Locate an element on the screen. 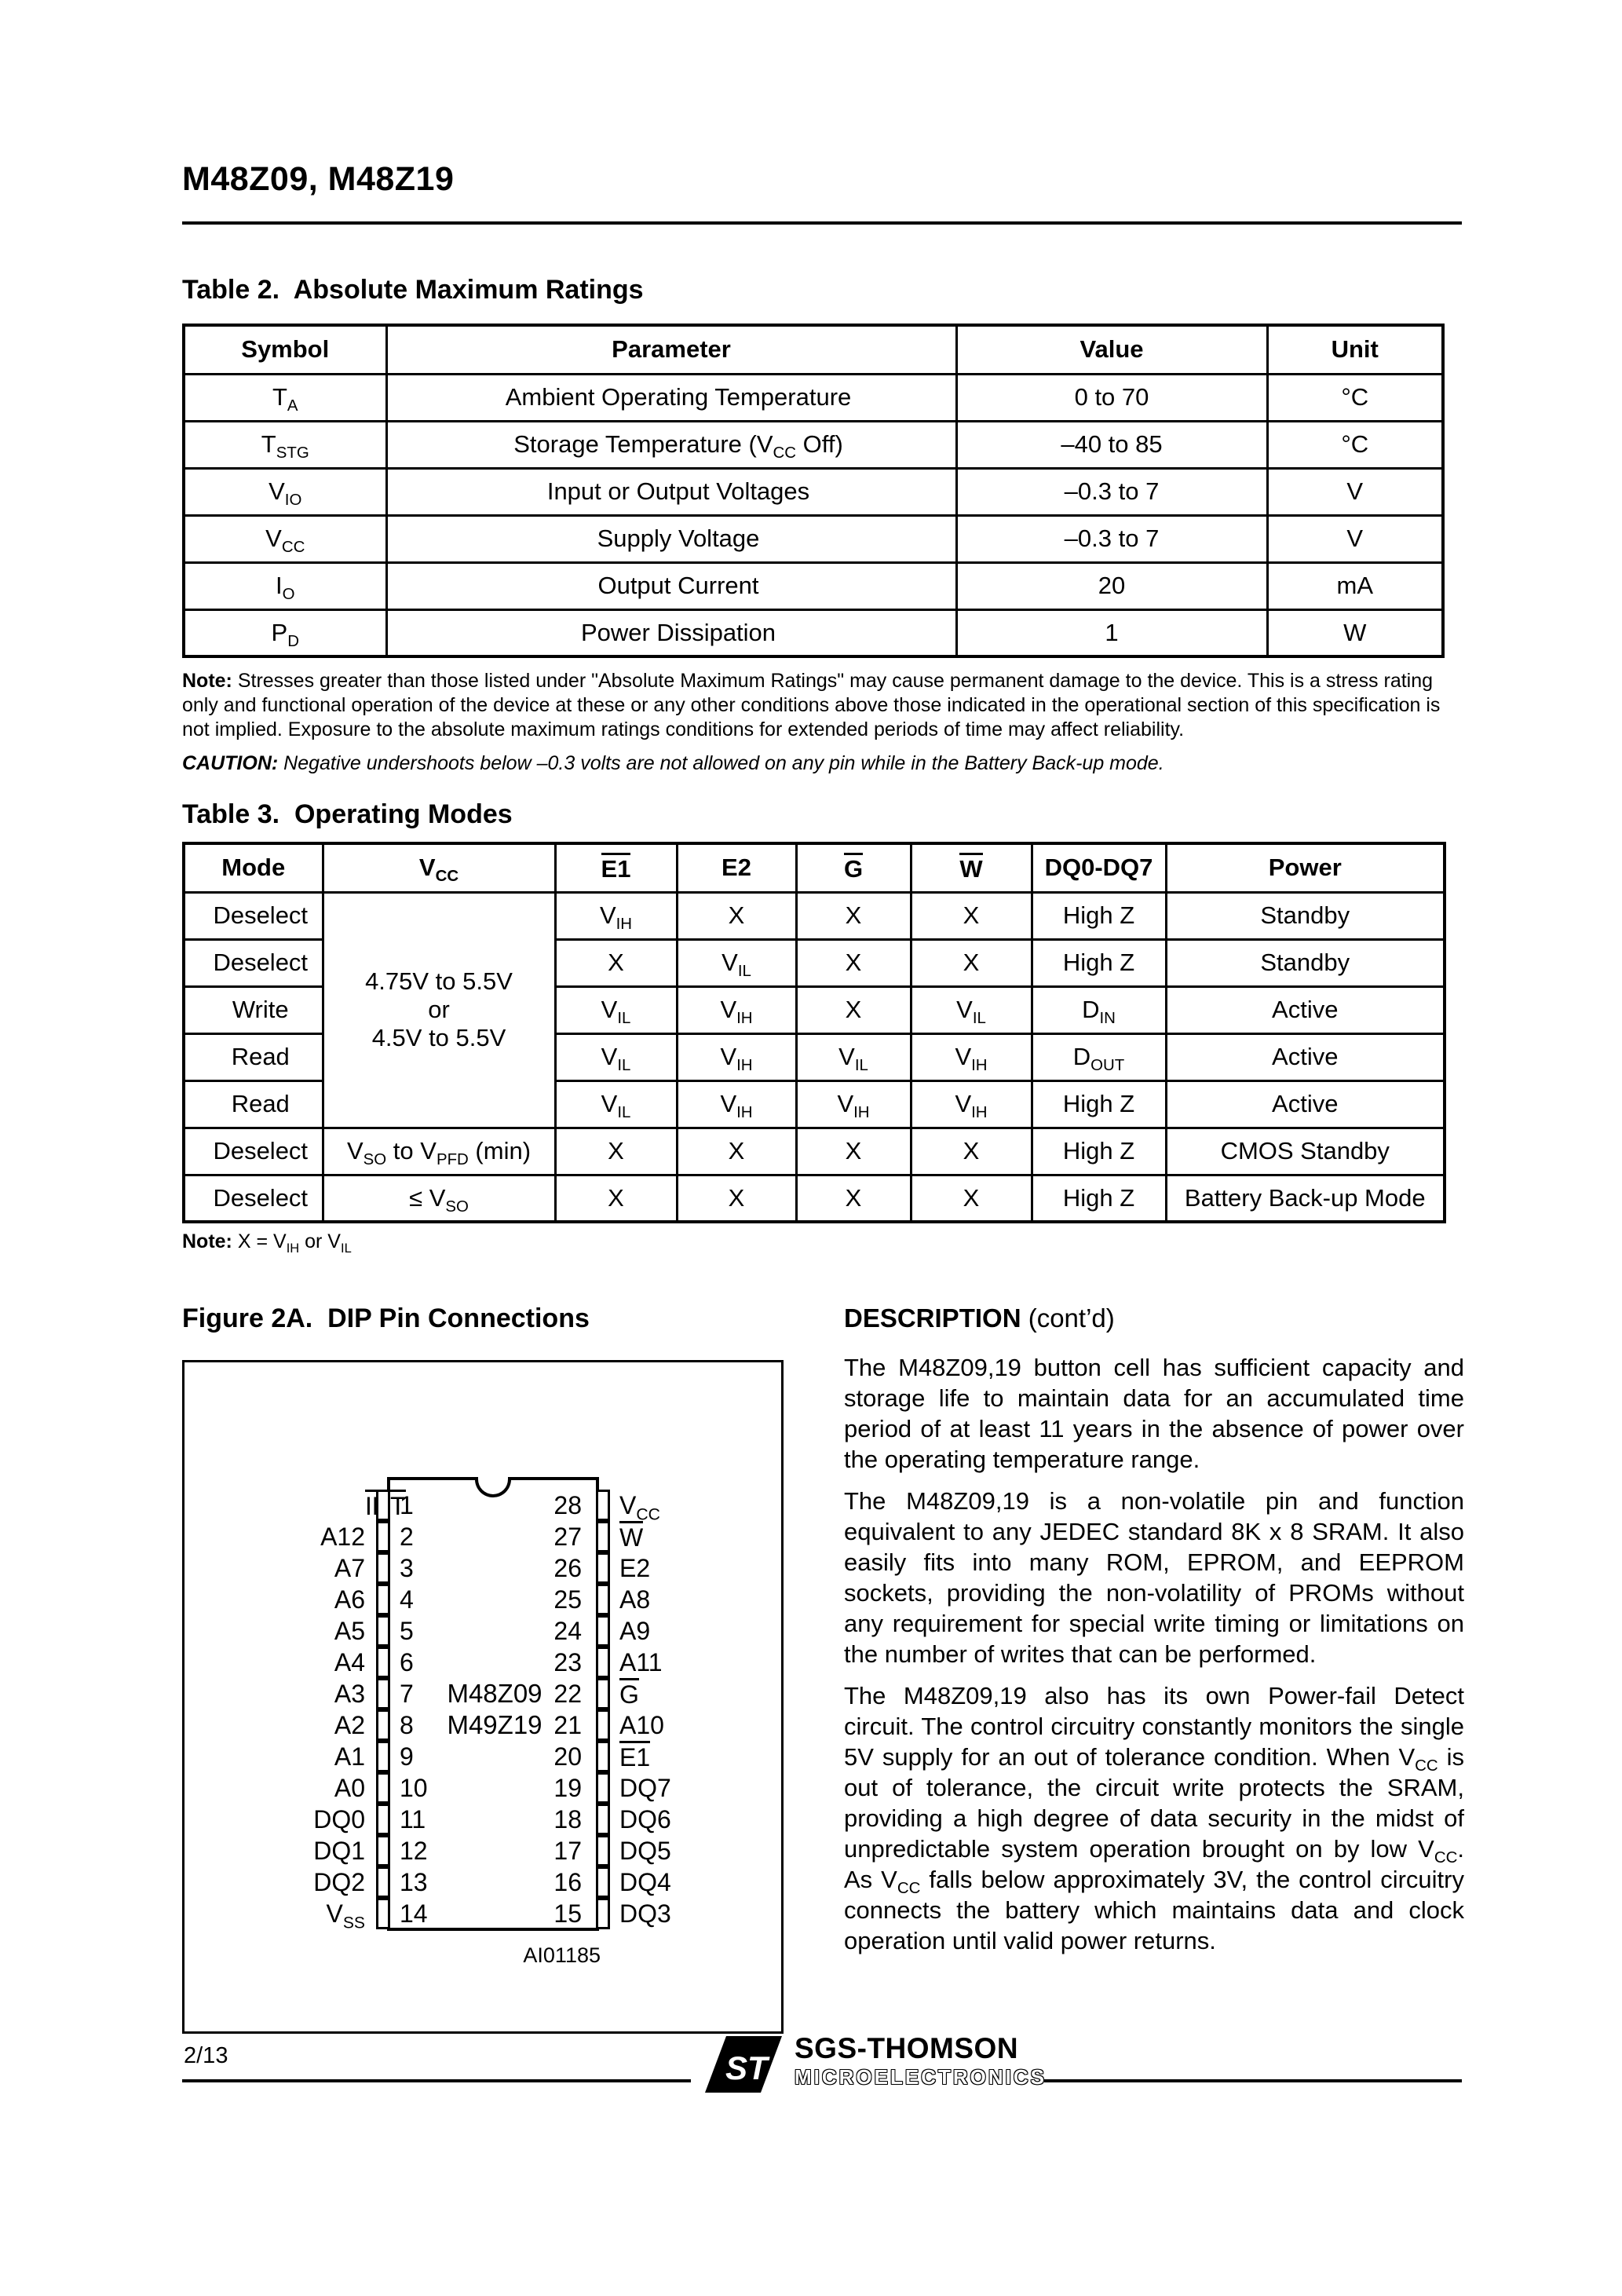  cell-e1: VIH is located at coordinates (615, 915).